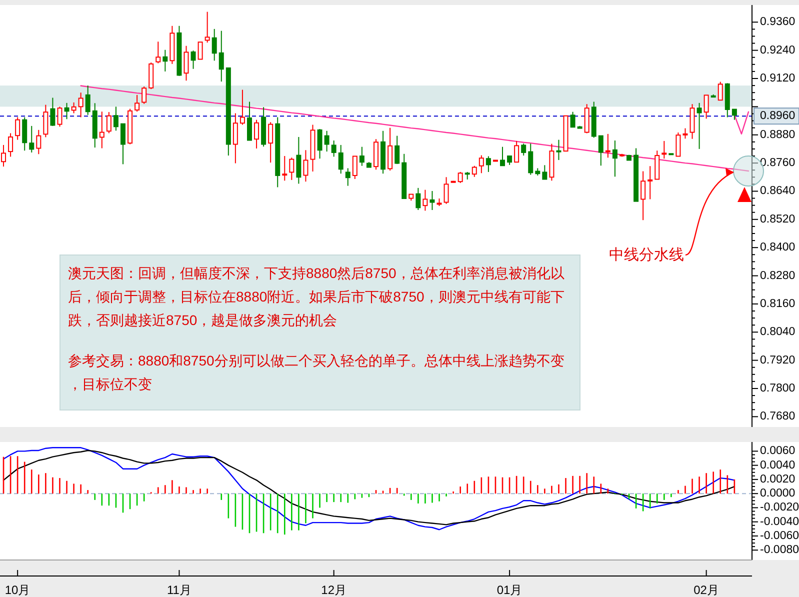  Describe the element at coordinates (778, 116) in the screenshot. I see `ref-line-label: 0.8960` at that location.